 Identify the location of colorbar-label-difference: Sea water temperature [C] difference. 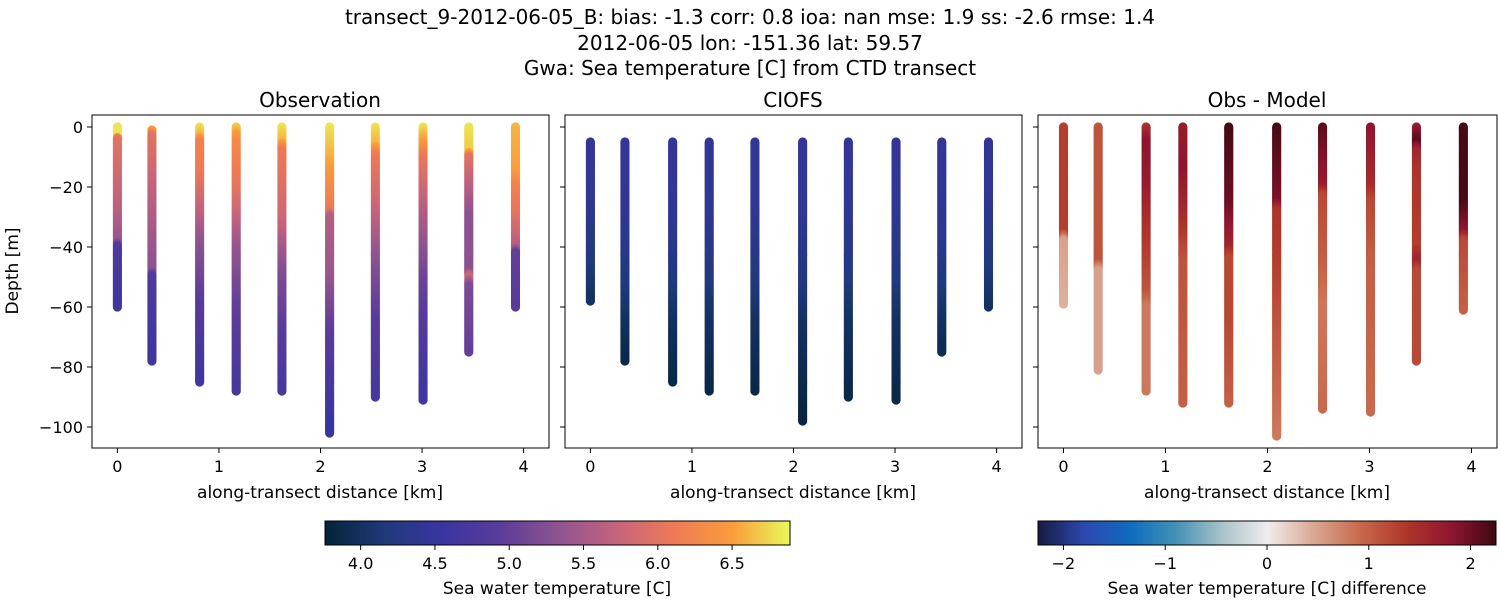
(1266, 589).